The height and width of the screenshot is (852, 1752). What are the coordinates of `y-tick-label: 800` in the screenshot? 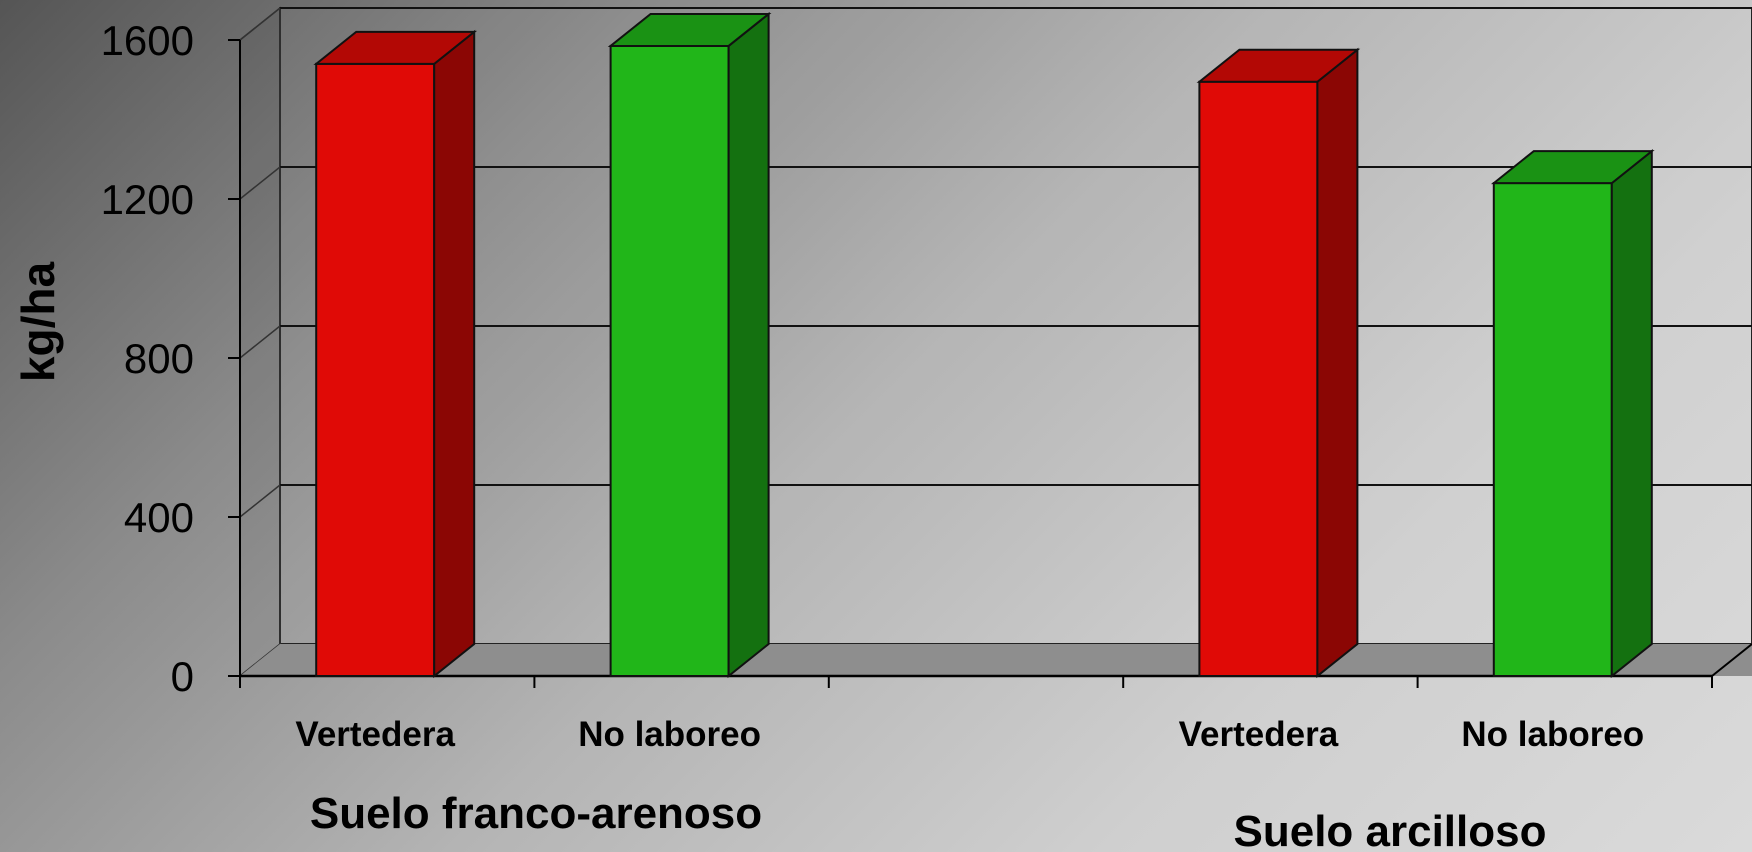 It's located at (159, 358).